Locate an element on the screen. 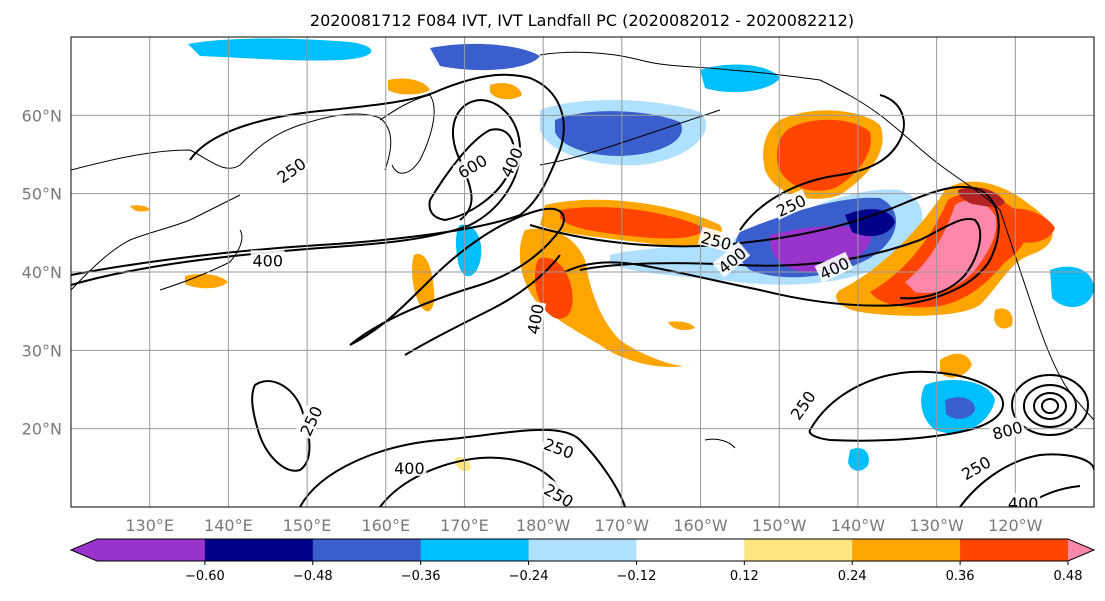 The height and width of the screenshot is (601, 1105). lon-tick-label: 180°W is located at coordinates (543, 525).